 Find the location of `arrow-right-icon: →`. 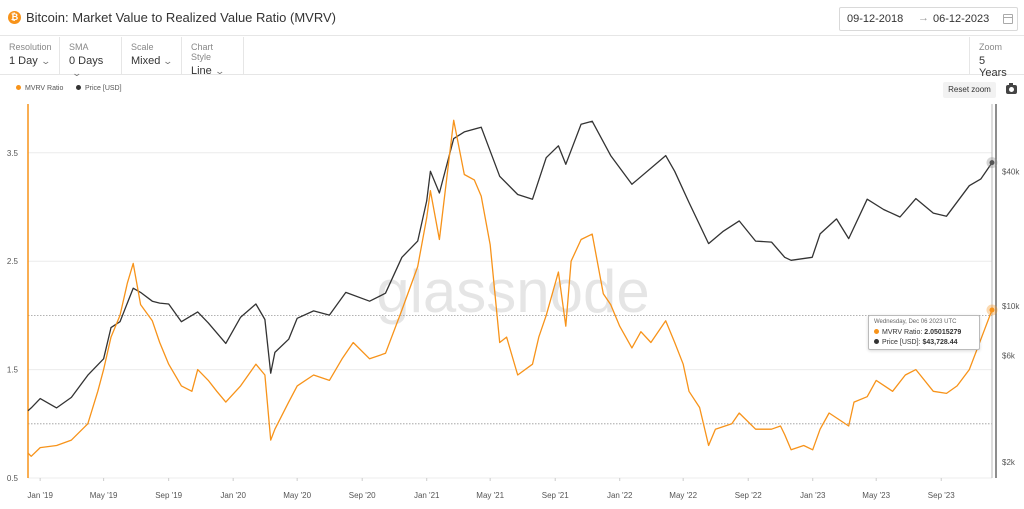

arrow-right-icon: → is located at coordinates (923, 18).